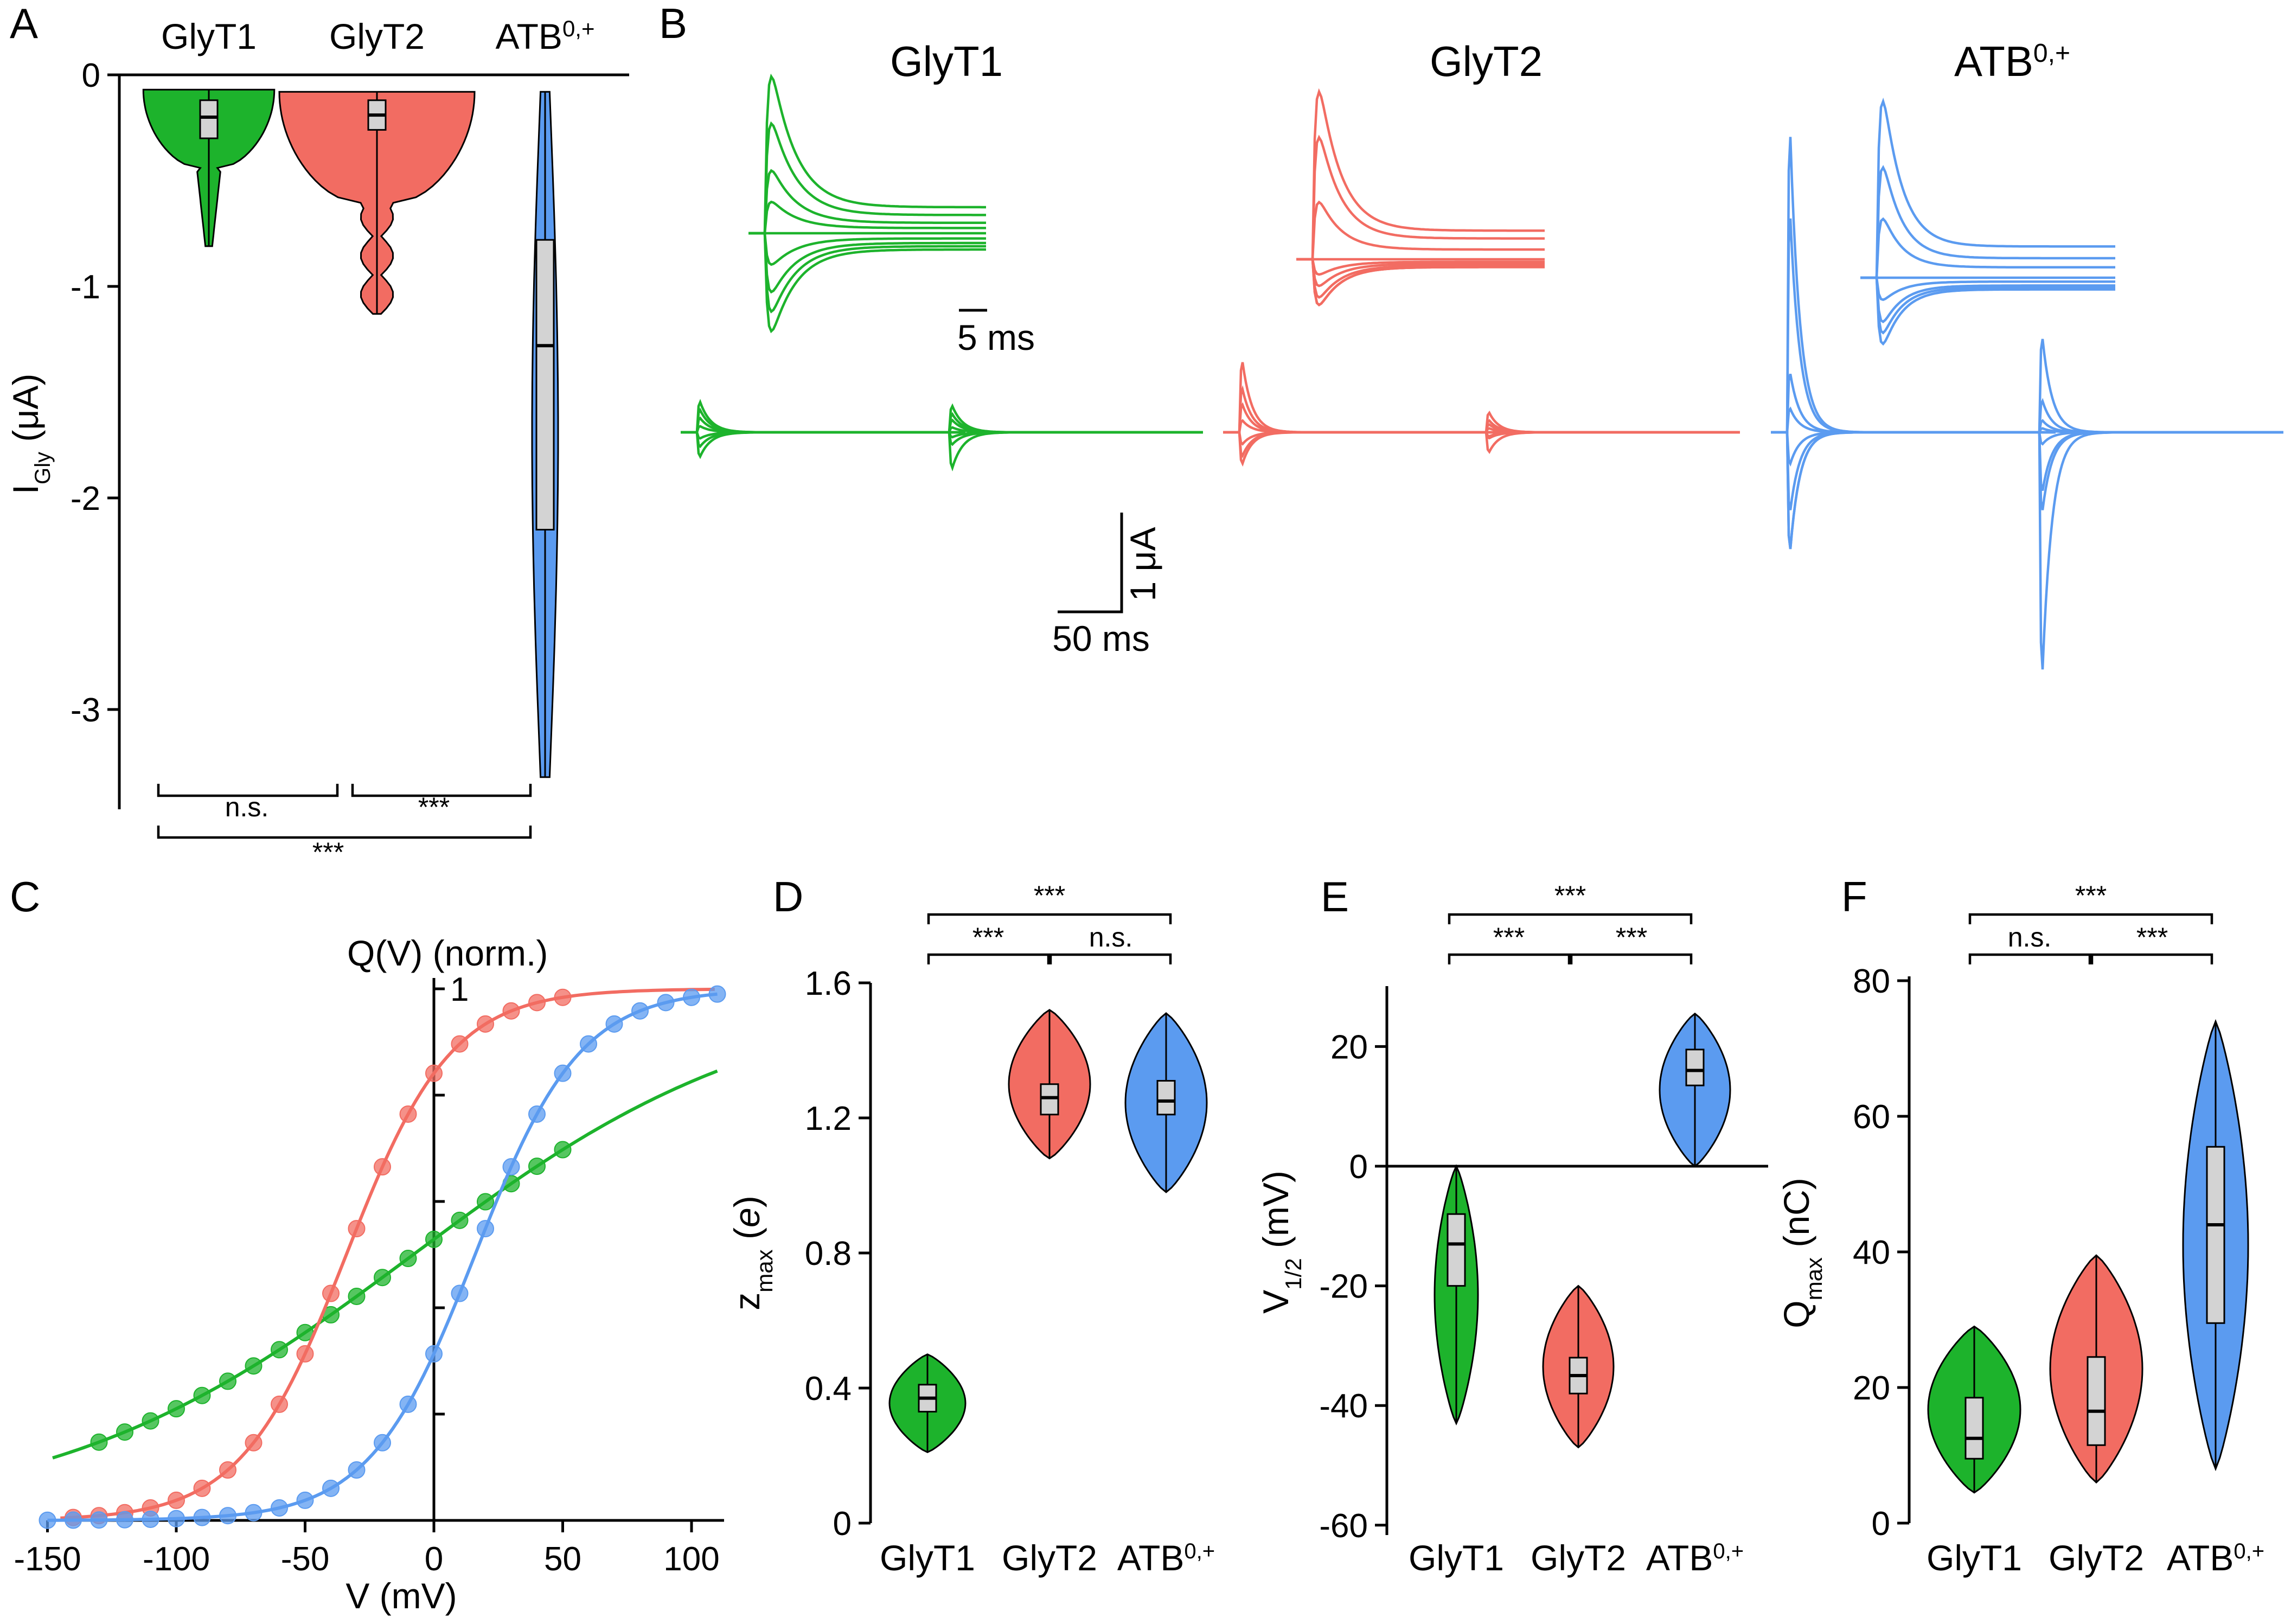 This screenshot has height=1624, width=2291. What do you see at coordinates (1993, 61) in the screenshot?
I see `panel-b-label-atb-base: ATB` at bounding box center [1993, 61].